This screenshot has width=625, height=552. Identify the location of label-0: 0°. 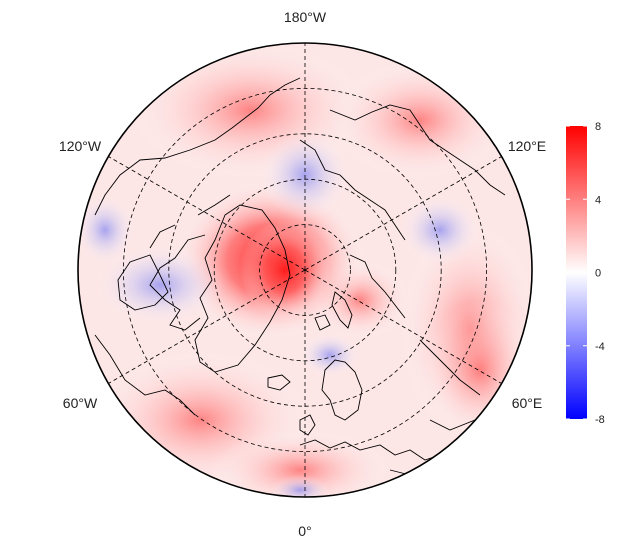
(304, 531).